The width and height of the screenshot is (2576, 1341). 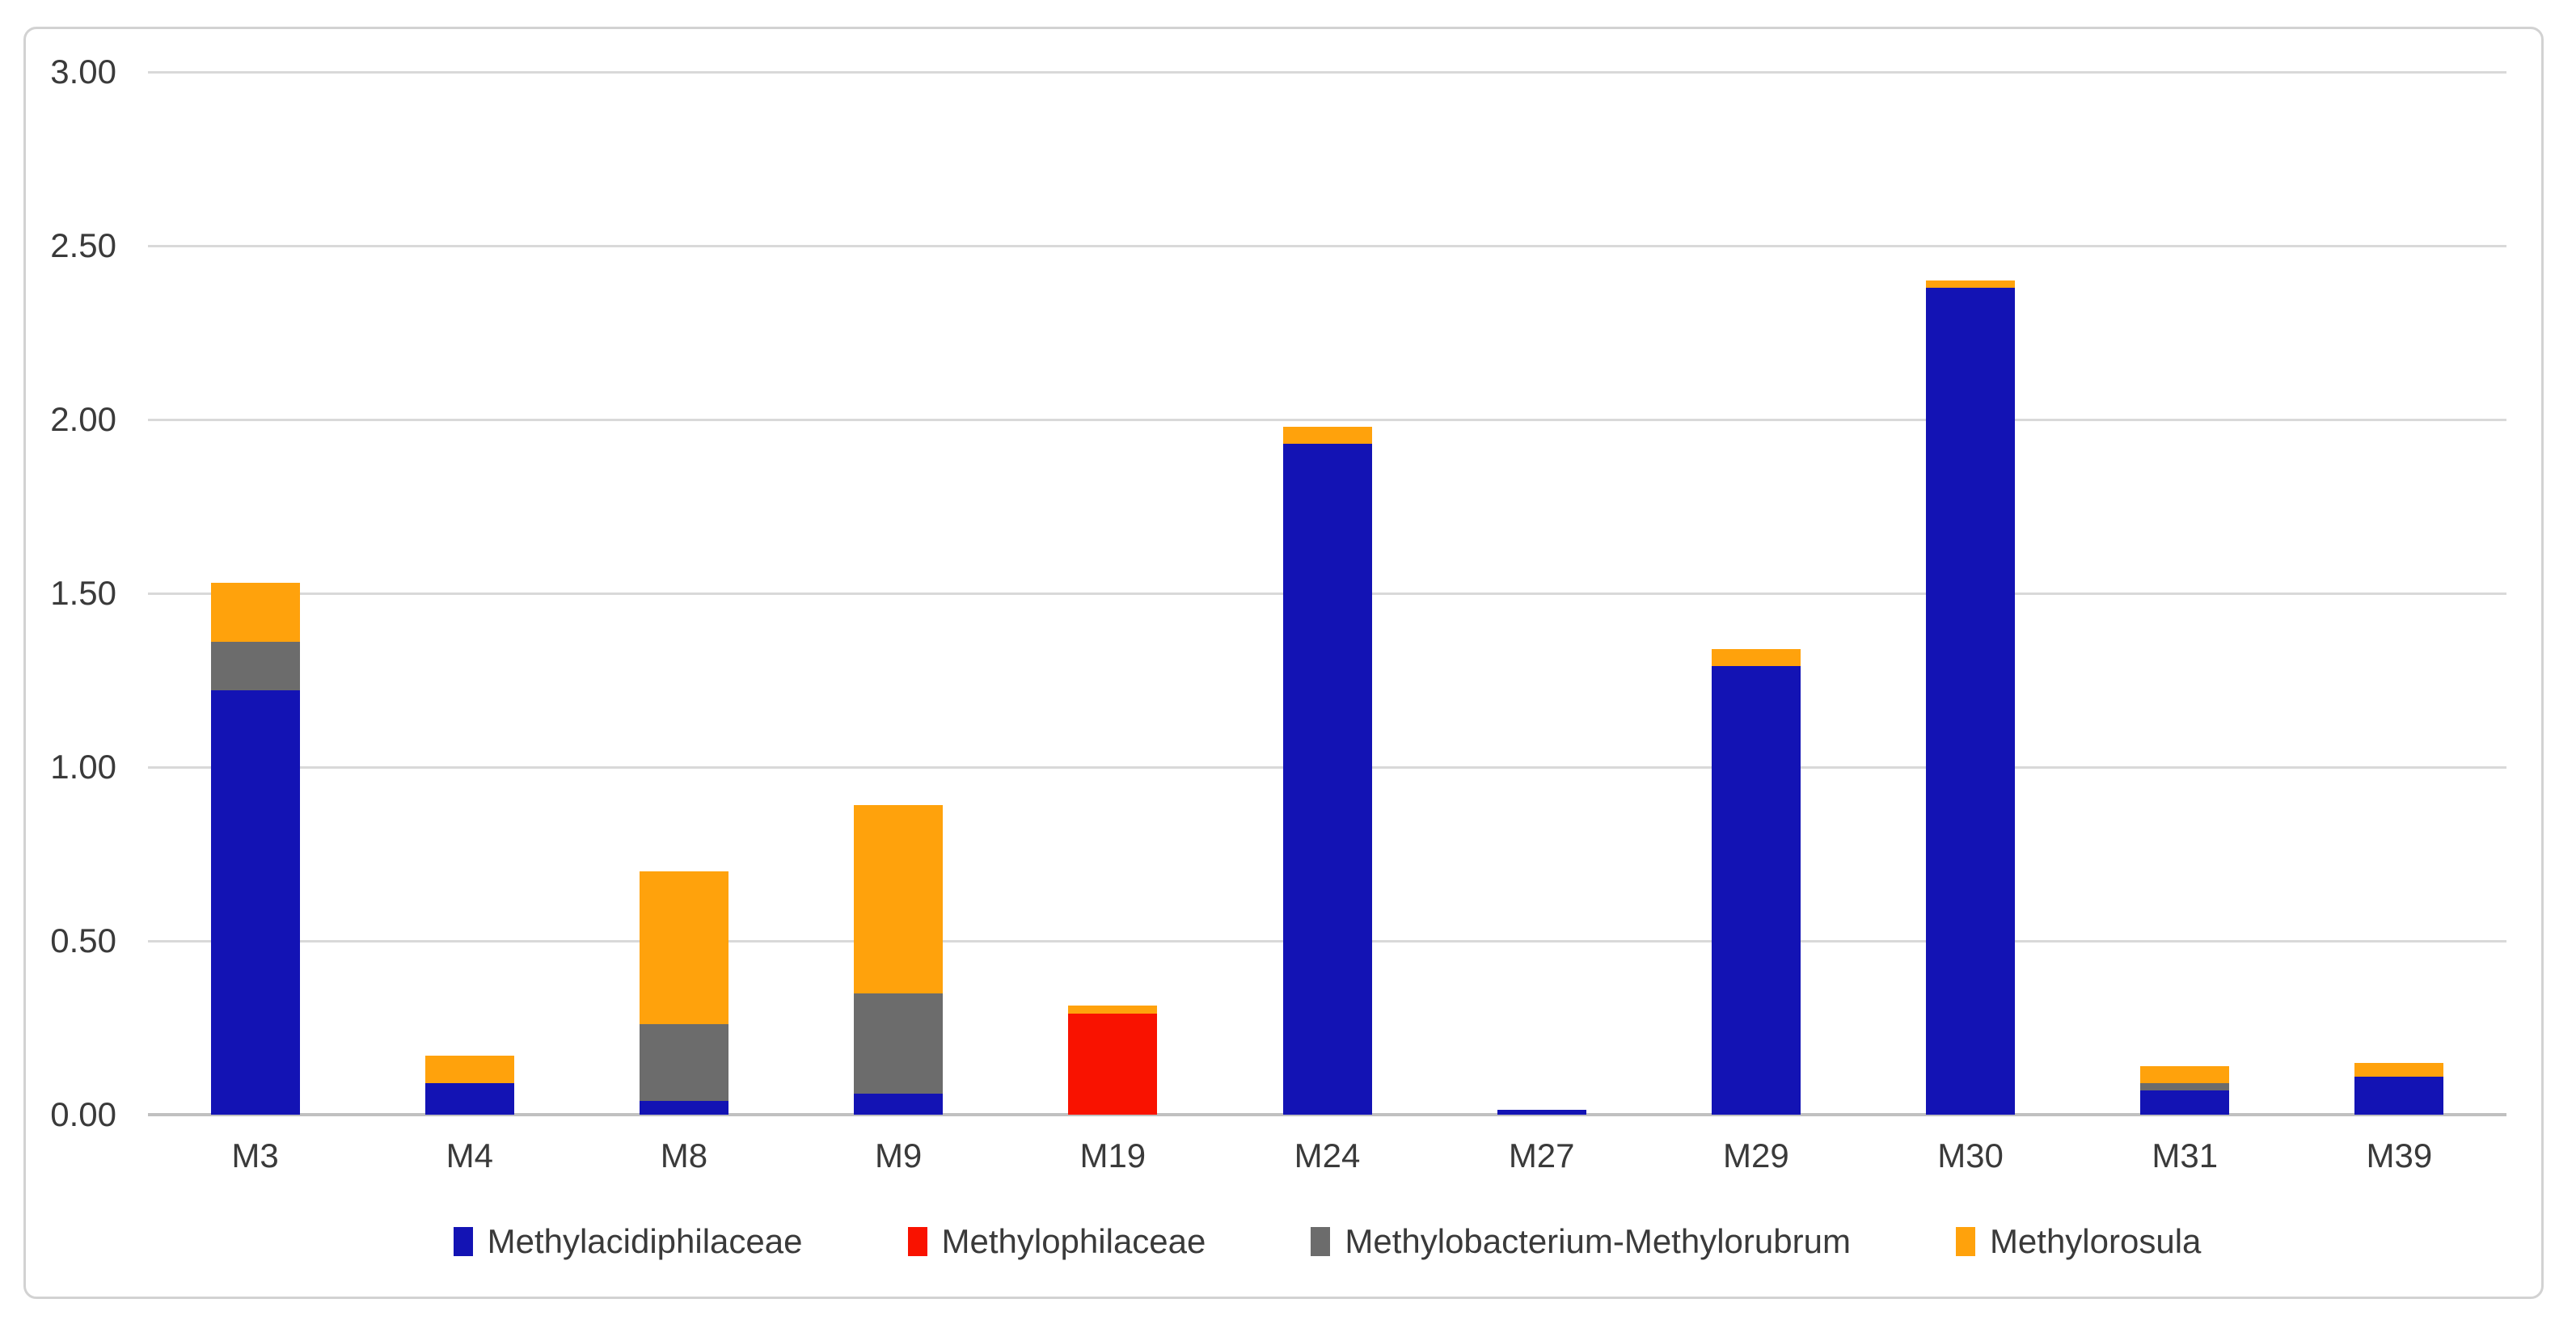 What do you see at coordinates (1327, 1114) in the screenshot?
I see `x-axis-line` at bounding box center [1327, 1114].